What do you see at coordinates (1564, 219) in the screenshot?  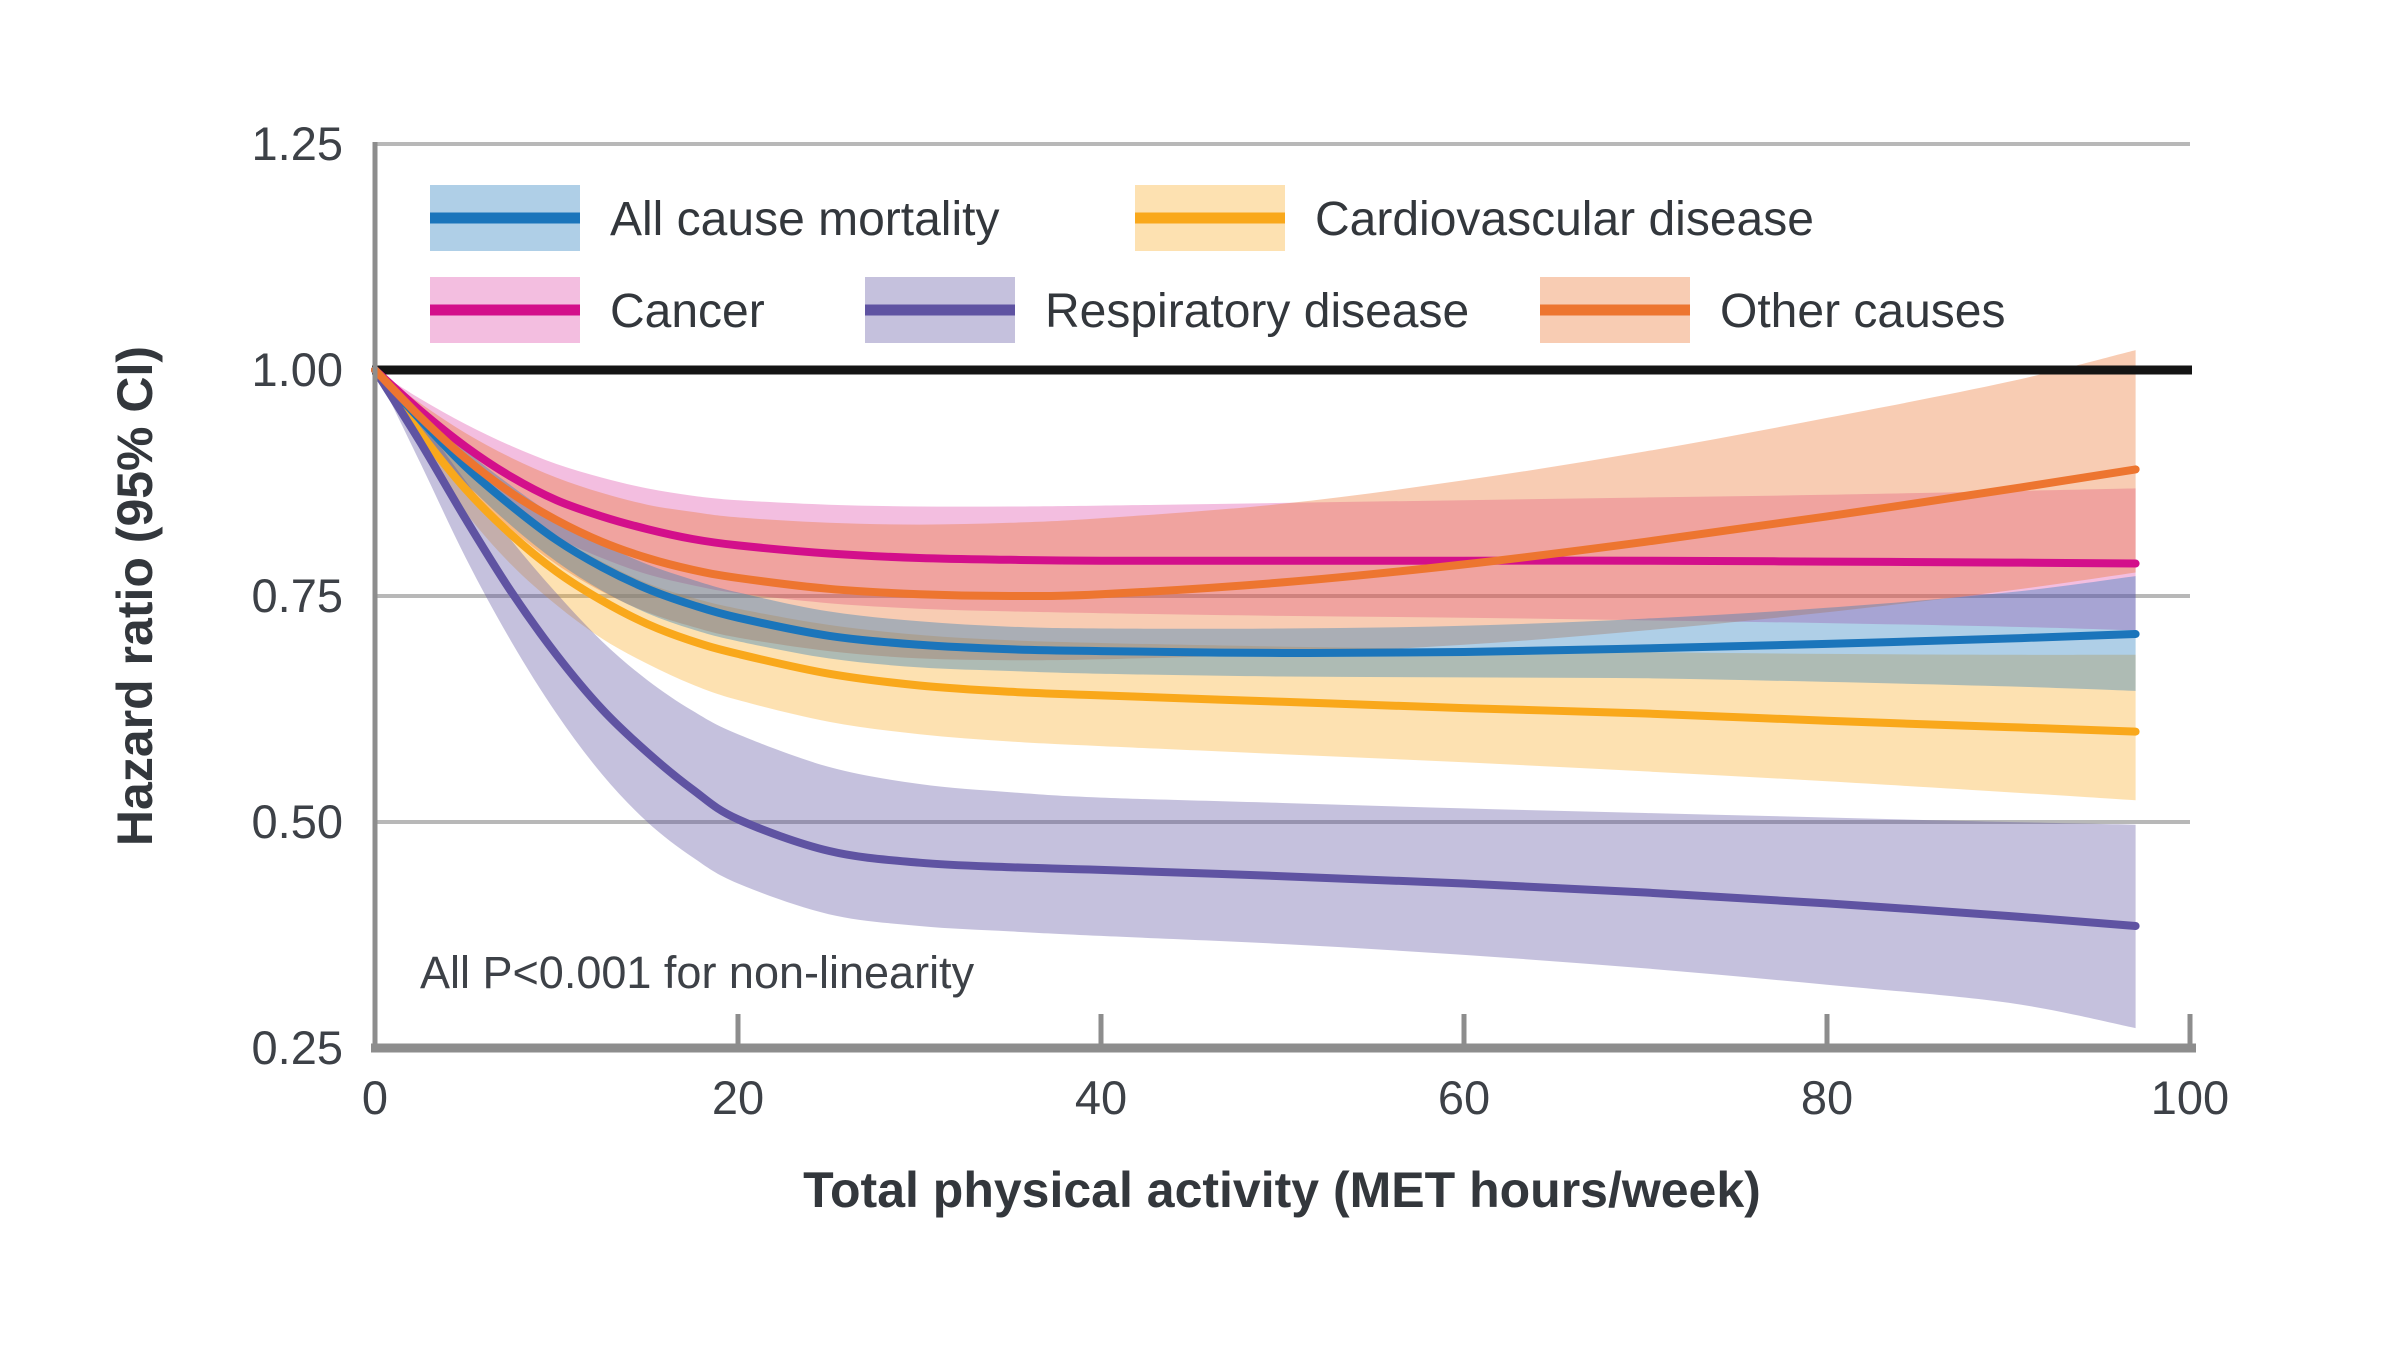 I see `cardiovascular-disease-legend-label: Cardiovascular disease` at bounding box center [1564, 219].